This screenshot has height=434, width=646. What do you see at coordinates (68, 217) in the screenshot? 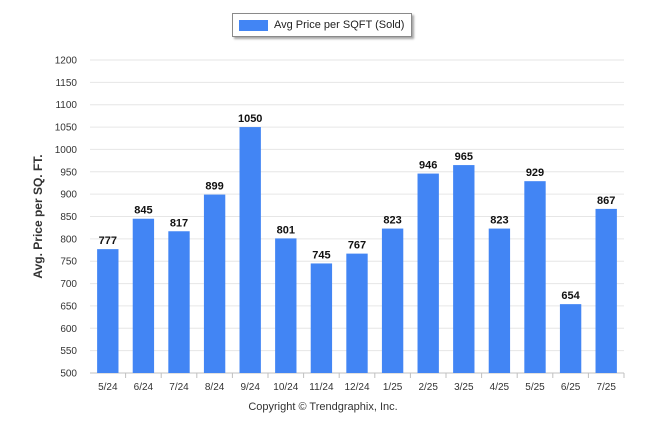
I see `y-tick-label: 850` at bounding box center [68, 217].